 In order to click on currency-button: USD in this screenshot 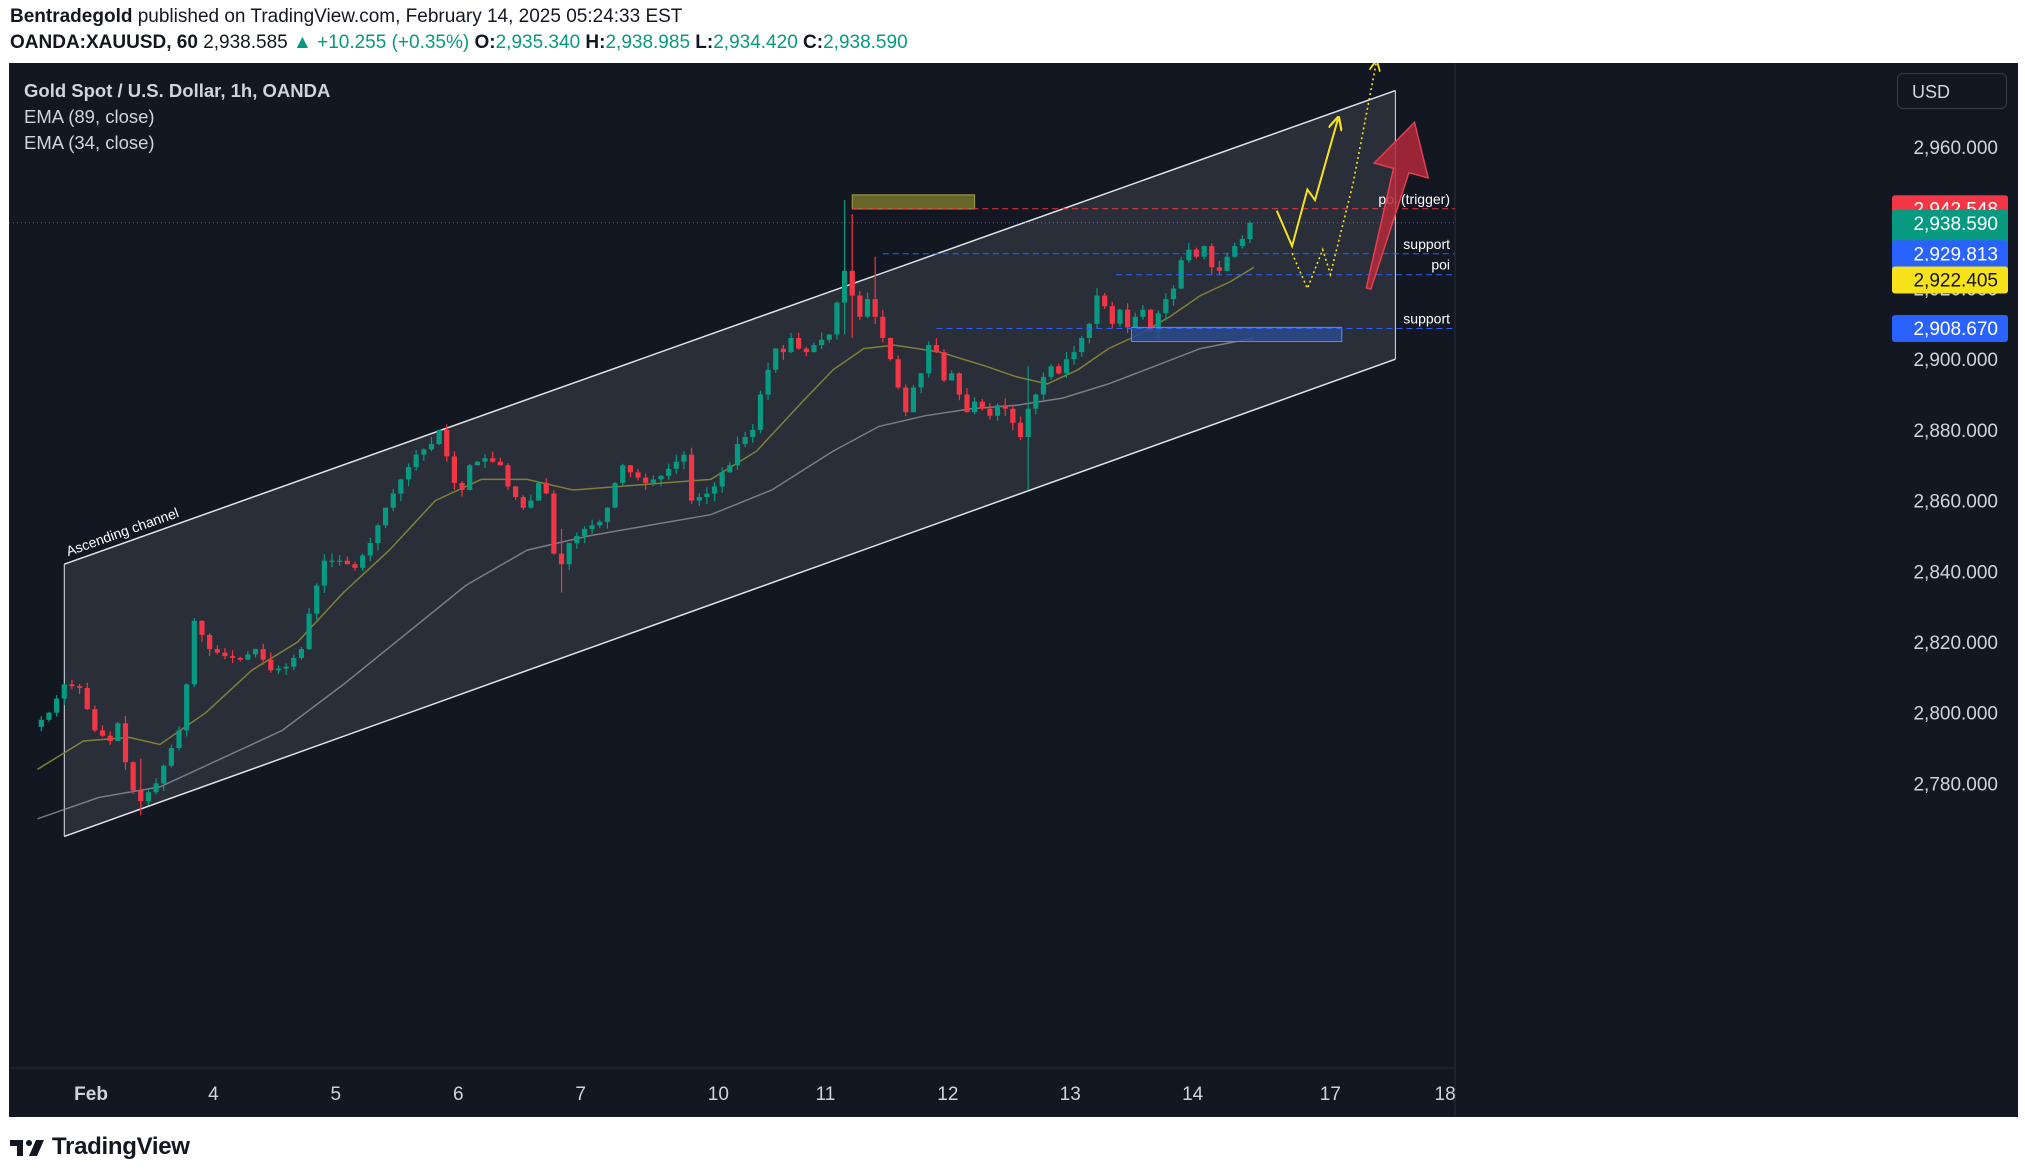, I will do `click(1952, 91)`.